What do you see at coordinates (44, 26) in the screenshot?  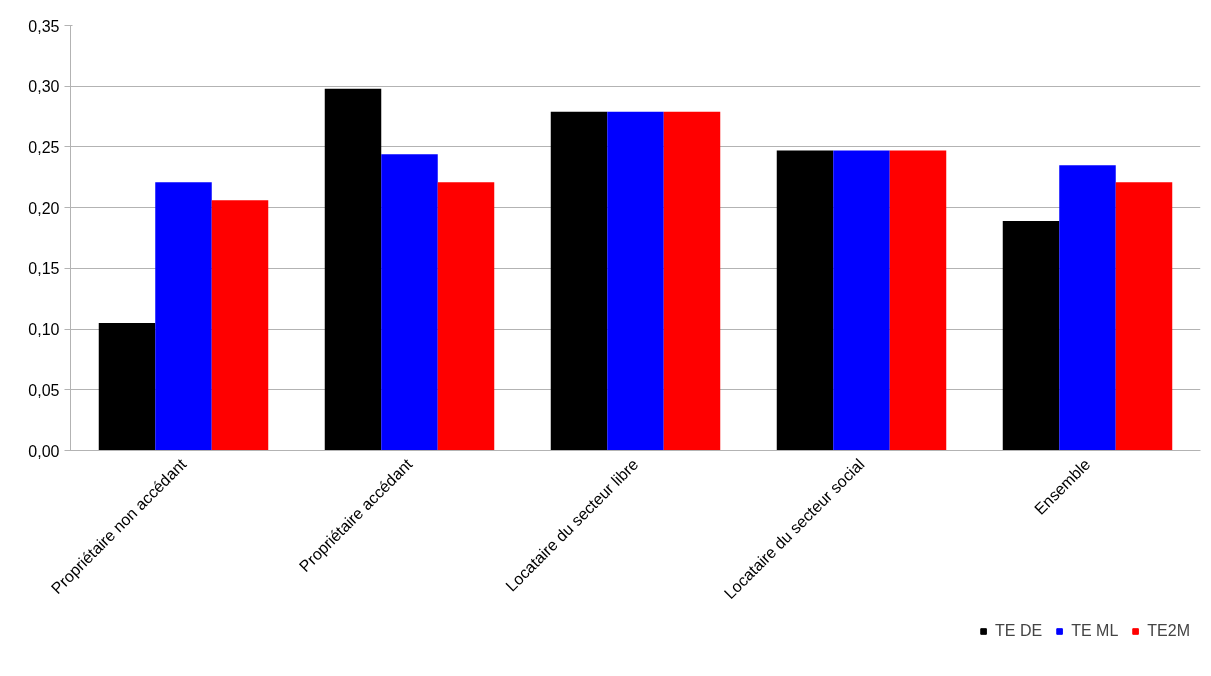 I see `y-tick-label: 0,35` at bounding box center [44, 26].